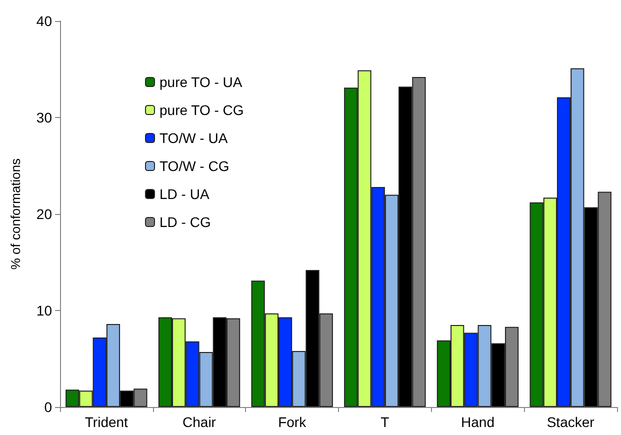 This screenshot has height=435, width=621. Describe the element at coordinates (477, 422) in the screenshot. I see `x-tick-label: Hand` at that location.